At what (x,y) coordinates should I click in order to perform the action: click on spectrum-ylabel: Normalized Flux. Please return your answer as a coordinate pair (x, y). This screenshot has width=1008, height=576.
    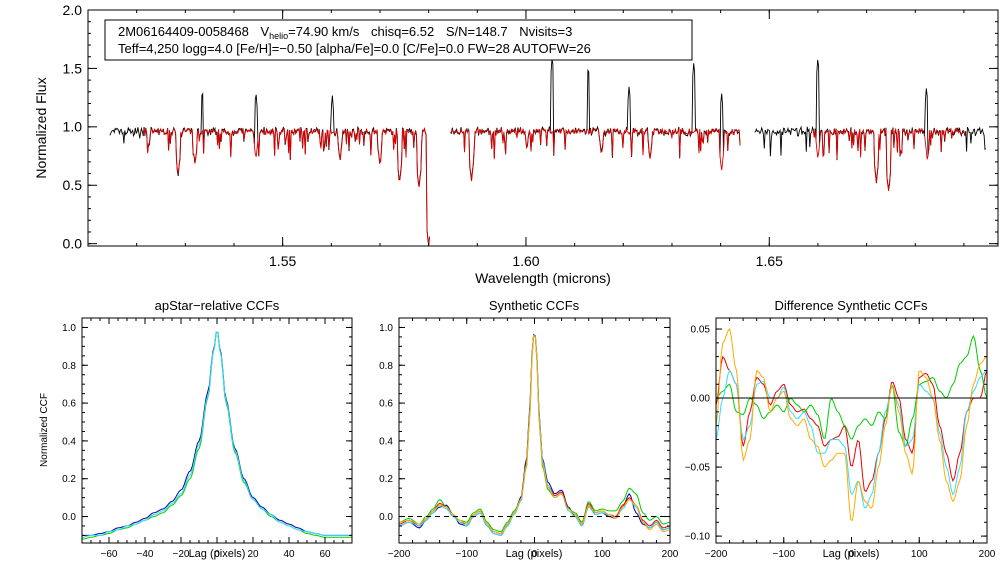
    Looking at the image, I should click on (41, 127).